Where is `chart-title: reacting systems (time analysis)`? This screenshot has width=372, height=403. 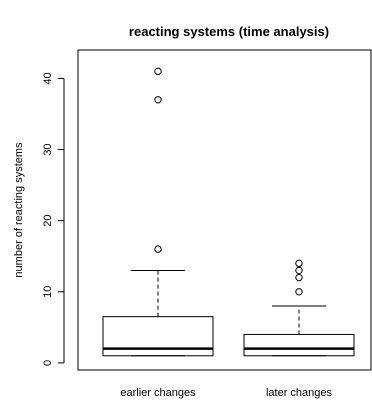
chart-title: reacting systems (time analysis) is located at coordinates (229, 31).